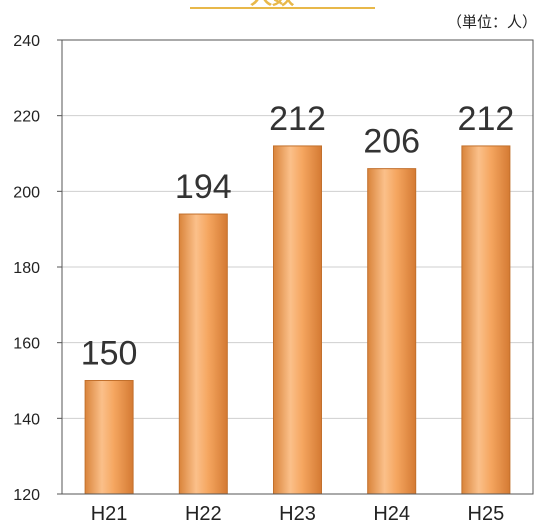 Image resolution: width=545 pixels, height=527 pixels. What do you see at coordinates (391, 514) in the screenshot?
I see `x-label-h24: H24` at bounding box center [391, 514].